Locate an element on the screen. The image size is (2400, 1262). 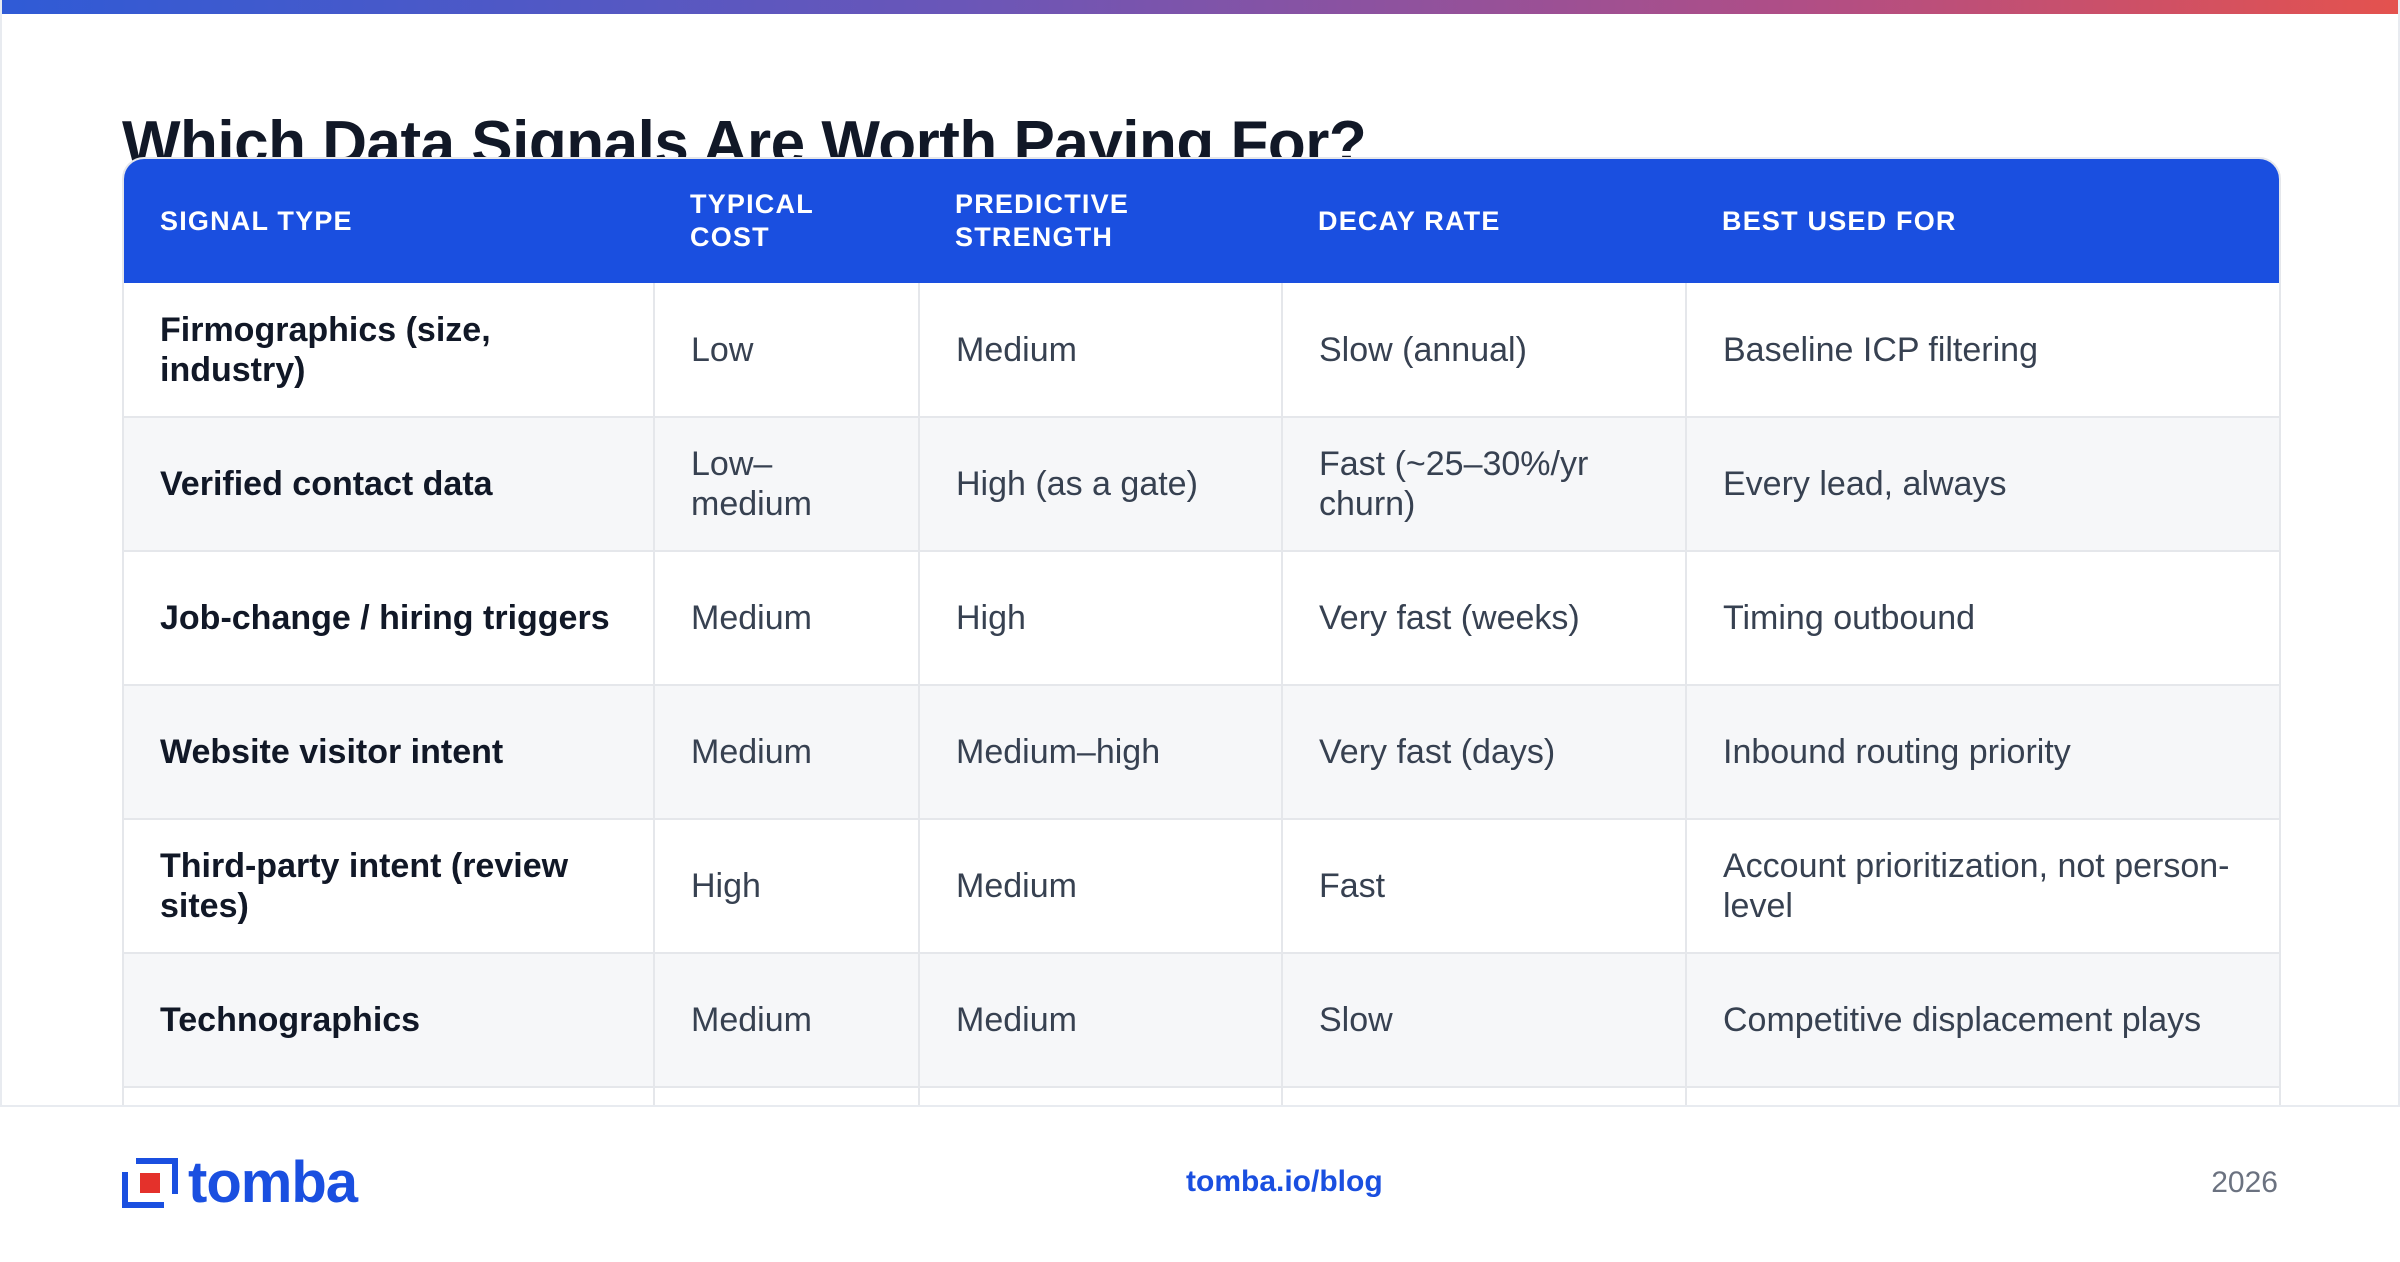
tomba-logo: tomba is located at coordinates (240, 1182).